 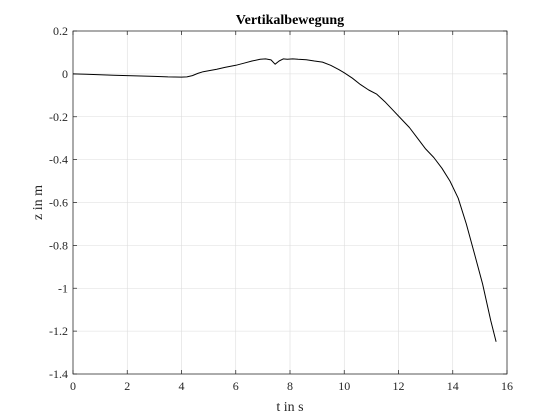 What do you see at coordinates (507, 386) in the screenshot?
I see `x-tick-label: 16` at bounding box center [507, 386].